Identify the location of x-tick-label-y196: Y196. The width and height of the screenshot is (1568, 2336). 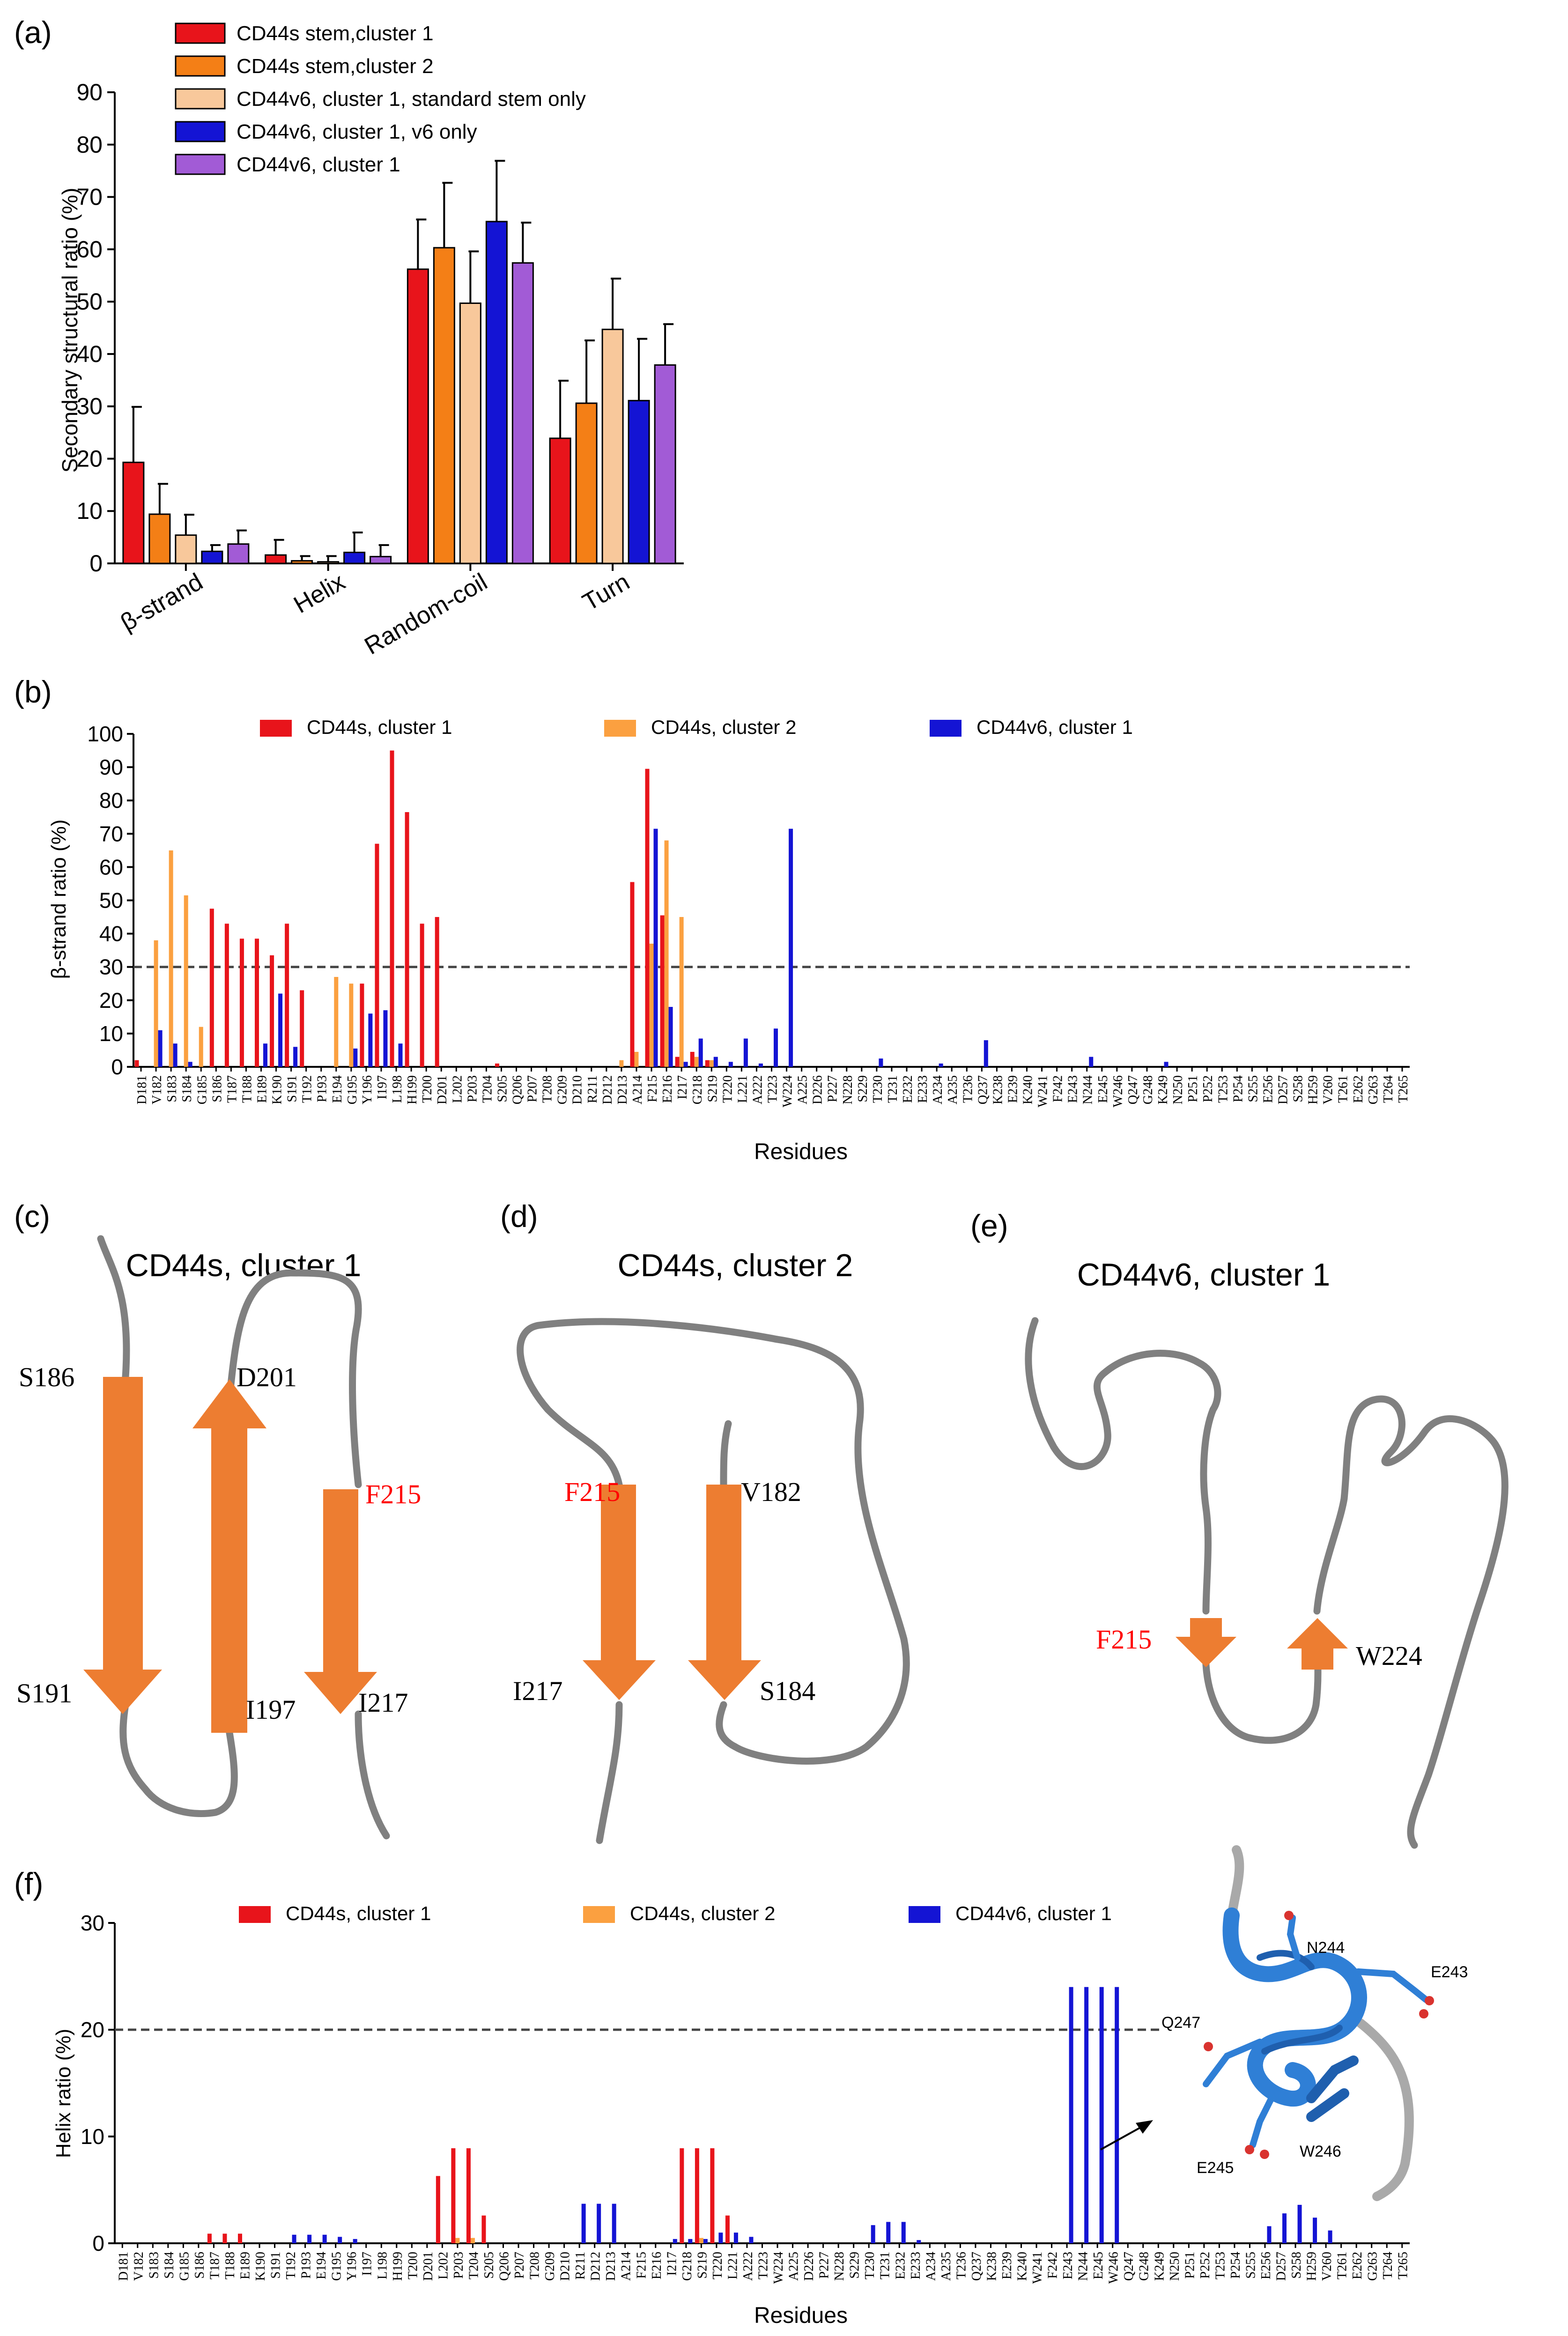
(367, 1090).